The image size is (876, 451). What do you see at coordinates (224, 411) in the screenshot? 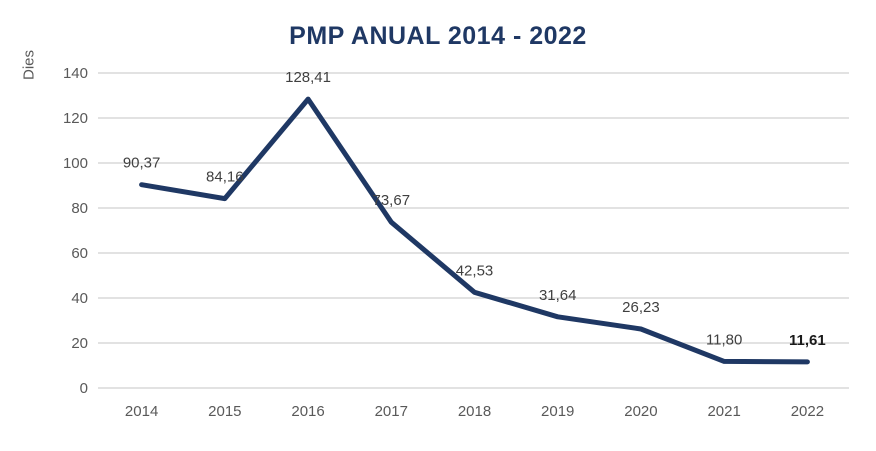
I see `x-tick-label: 2015` at bounding box center [224, 411].